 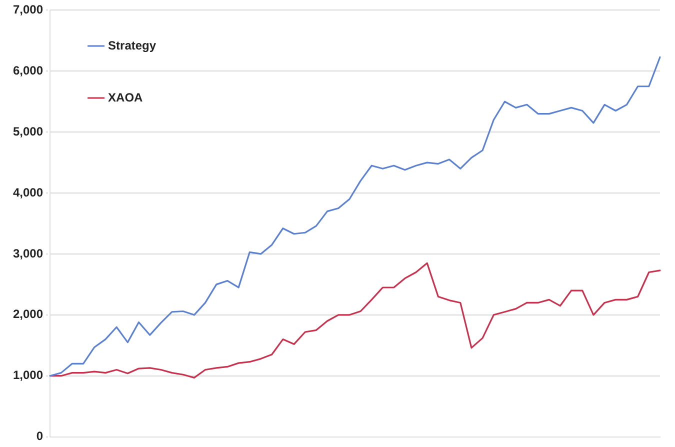 What do you see at coordinates (28, 131) in the screenshot?
I see `y-tick-label: 5,000` at bounding box center [28, 131].